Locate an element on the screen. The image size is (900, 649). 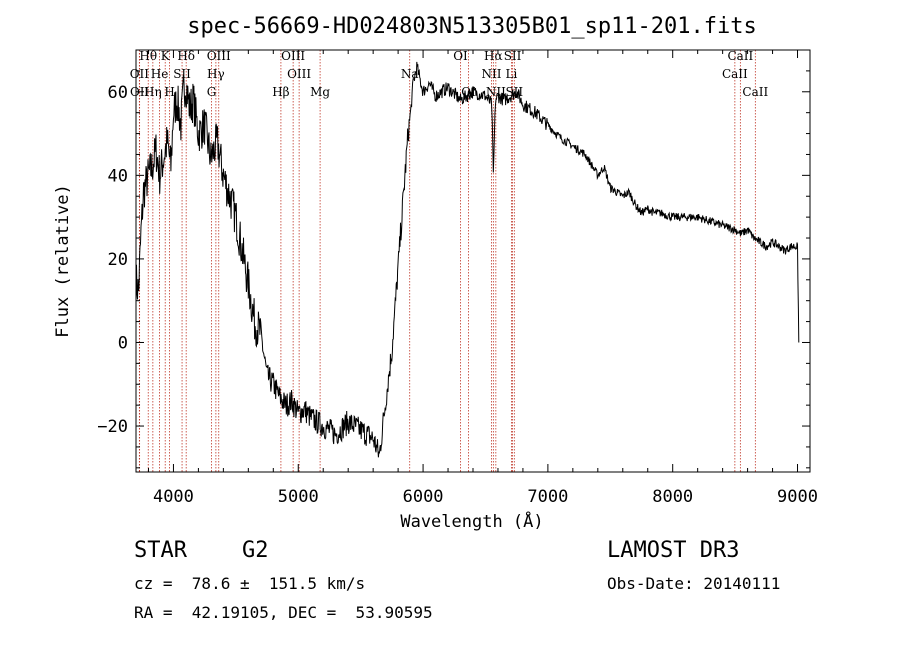
y-axis-label: Flux (relative) is located at coordinates (63, 261).